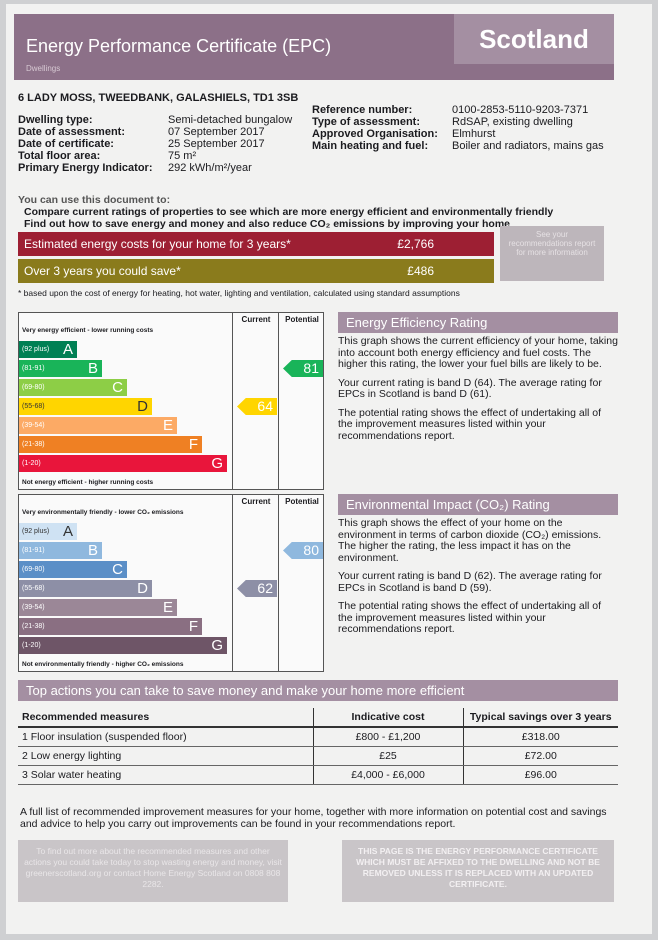 This screenshot has width=658, height=940. Describe the element at coordinates (210, 168) in the screenshot. I see `detail-value: 292 kWh/m²/year` at that location.